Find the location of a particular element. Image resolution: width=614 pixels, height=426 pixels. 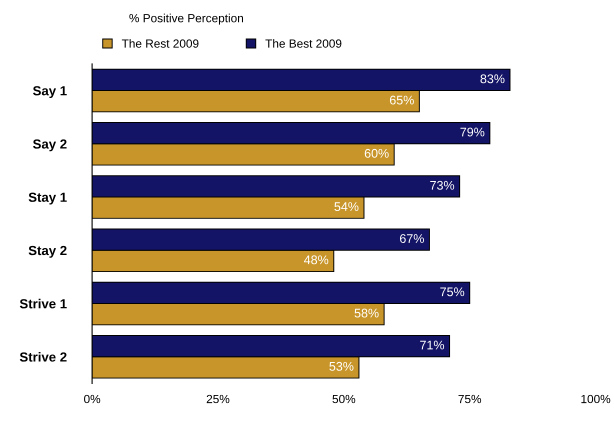

data-label: 71% is located at coordinates (432, 345).